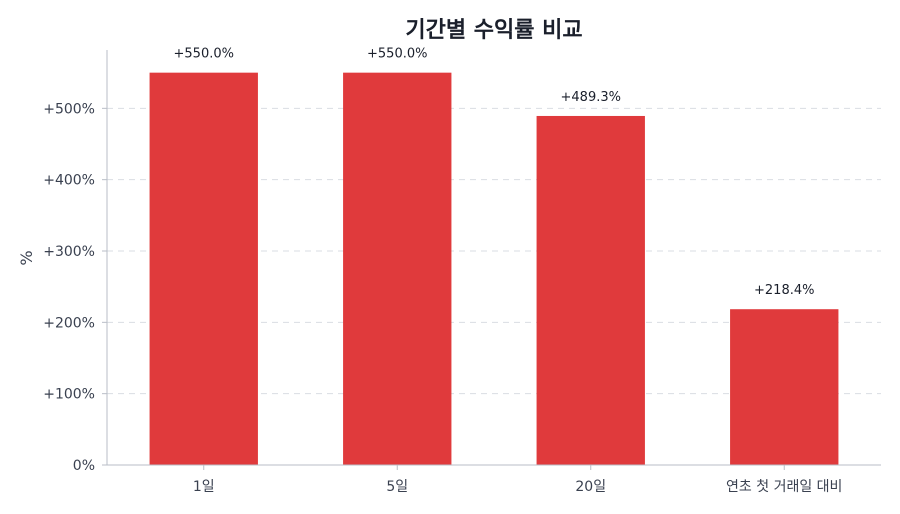  What do you see at coordinates (26, 257) in the screenshot?
I see `y-axis-label: %` at bounding box center [26, 257].